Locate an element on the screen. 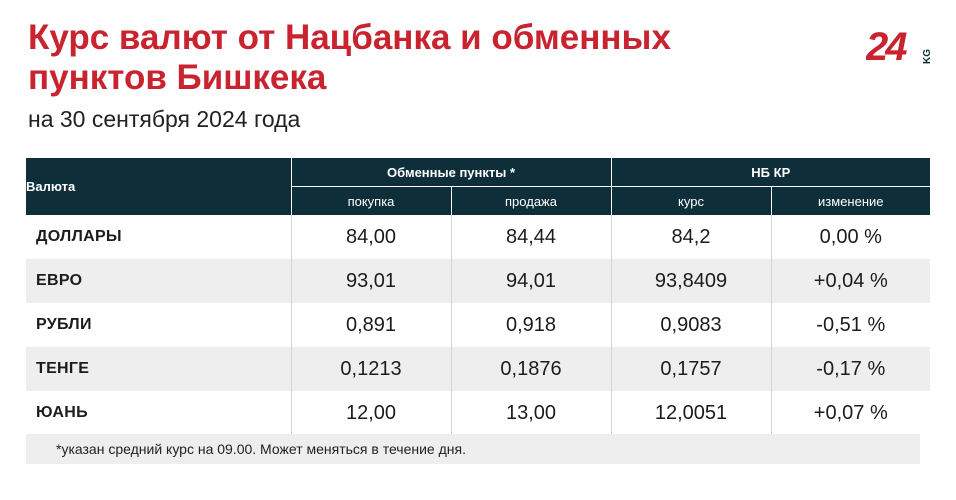  sell-value: 0,1876 is located at coordinates (531, 369).